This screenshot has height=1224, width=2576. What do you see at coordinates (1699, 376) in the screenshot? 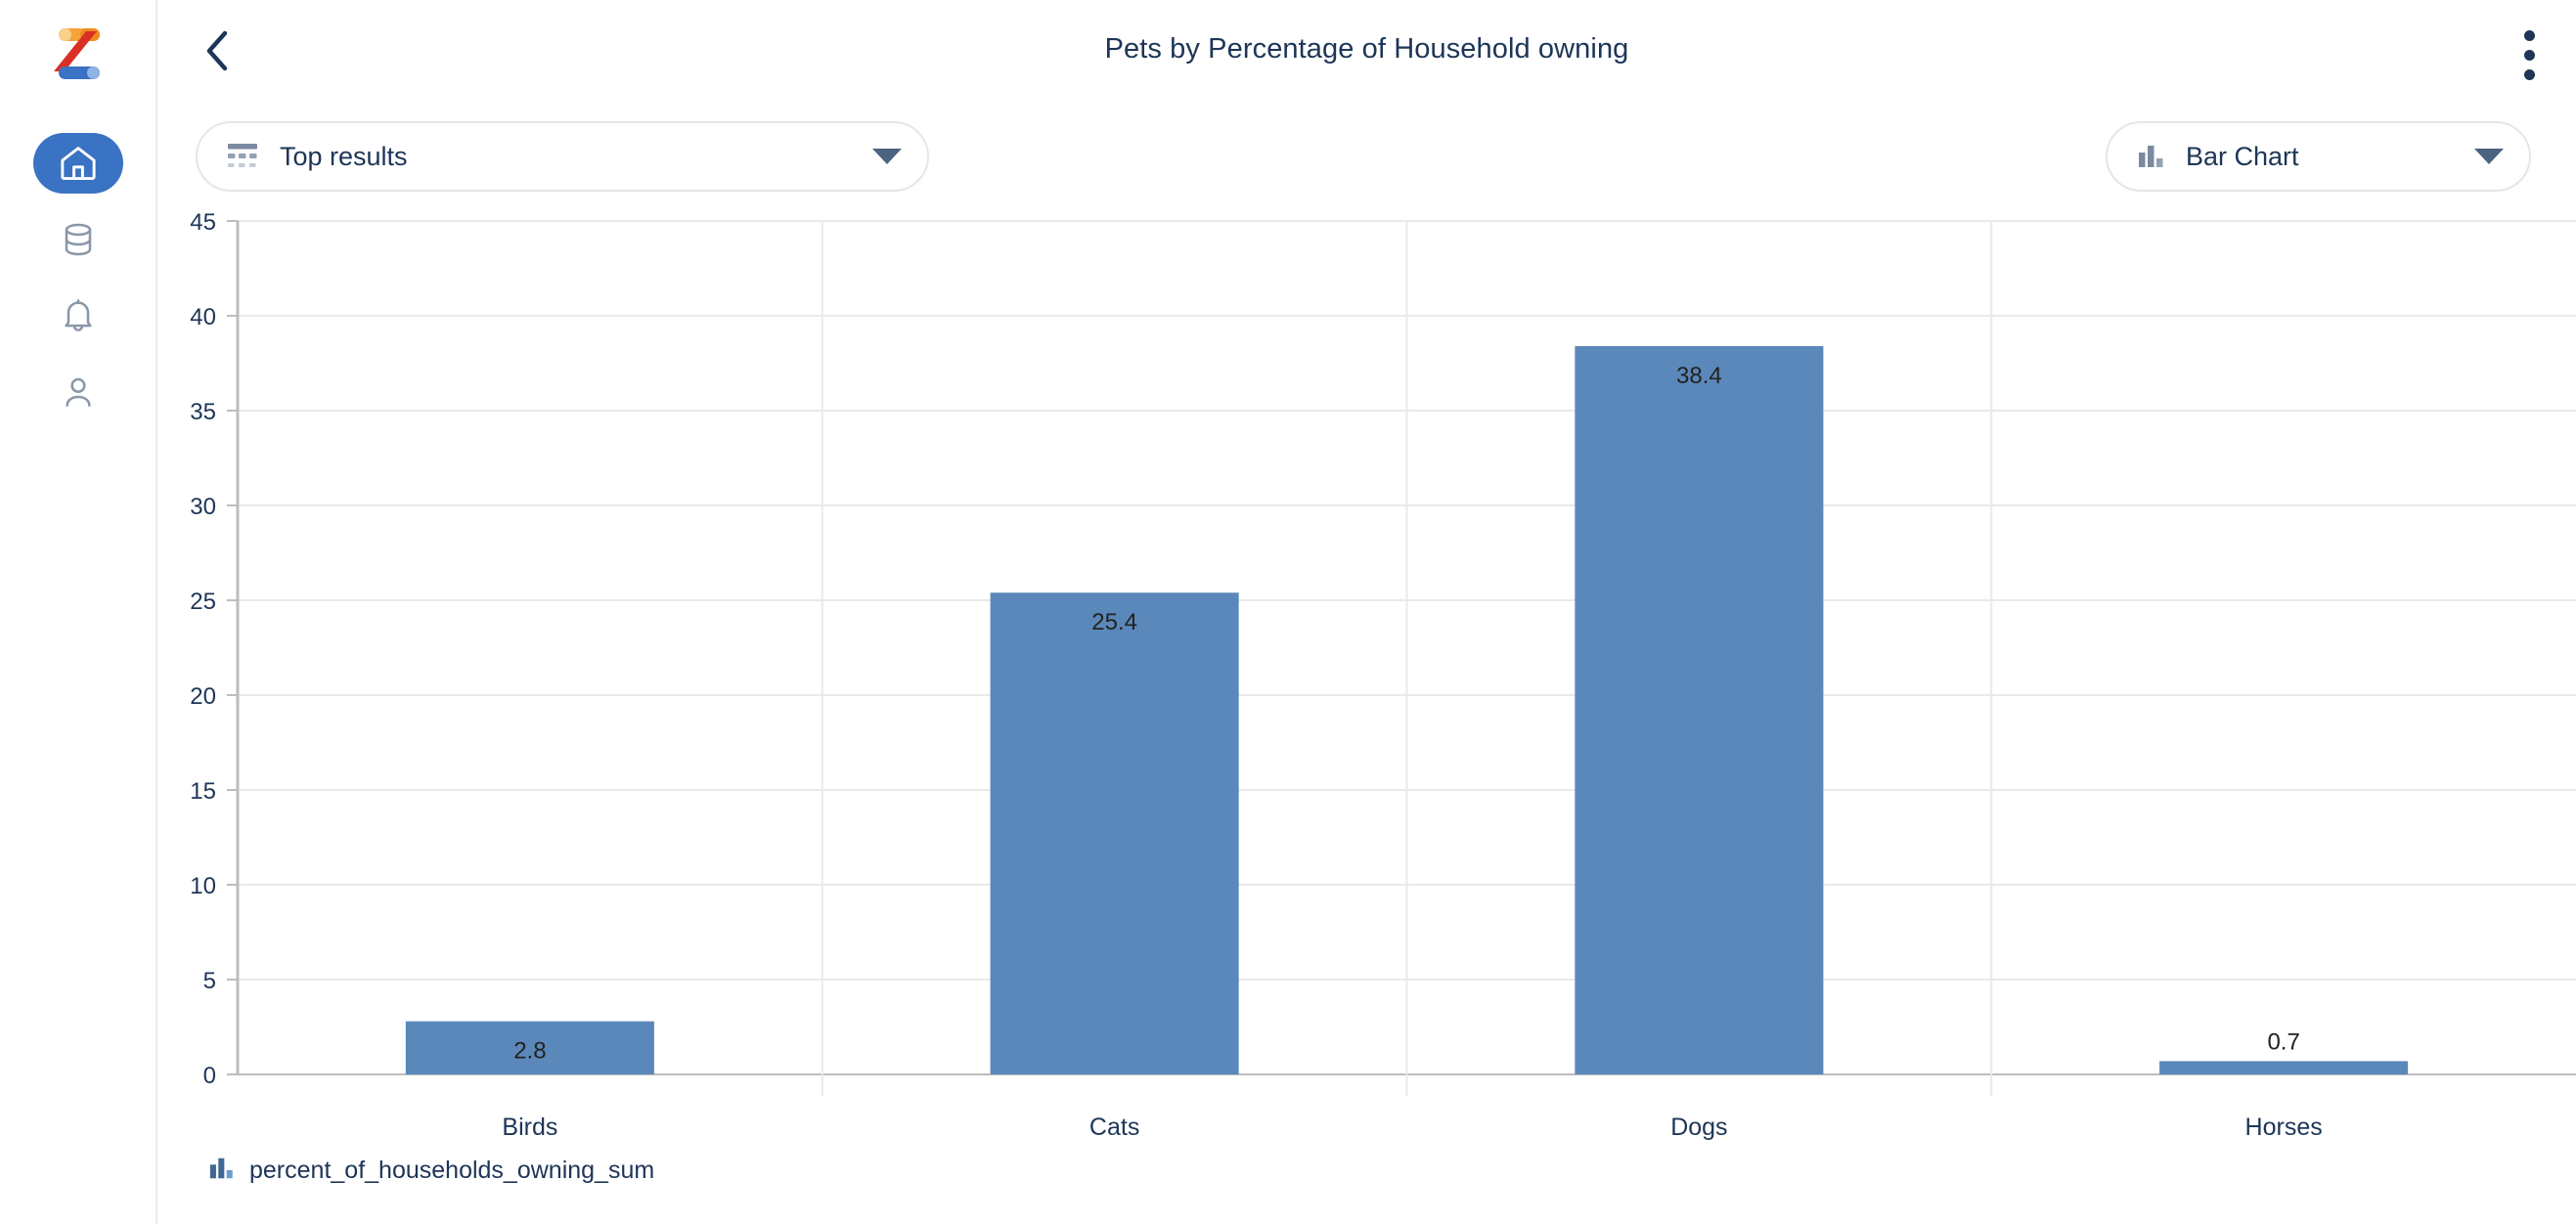
I see `bar-value-label: 38.4` at bounding box center [1699, 376].